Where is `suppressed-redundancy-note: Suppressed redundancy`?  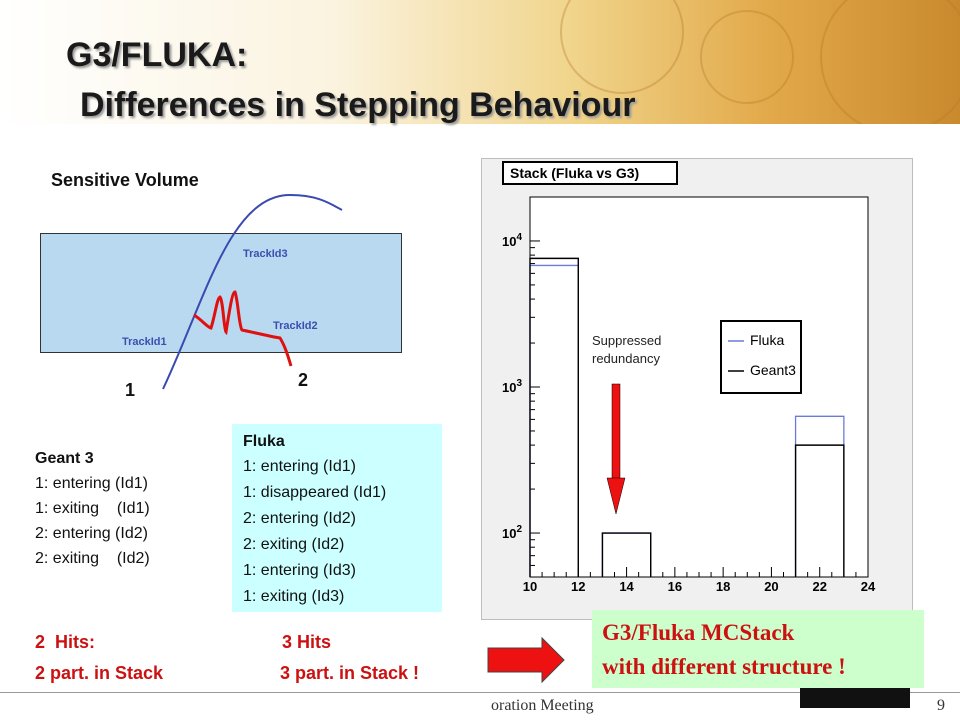
suppressed-redundancy-note: Suppressed redundancy is located at coordinates (638, 351).